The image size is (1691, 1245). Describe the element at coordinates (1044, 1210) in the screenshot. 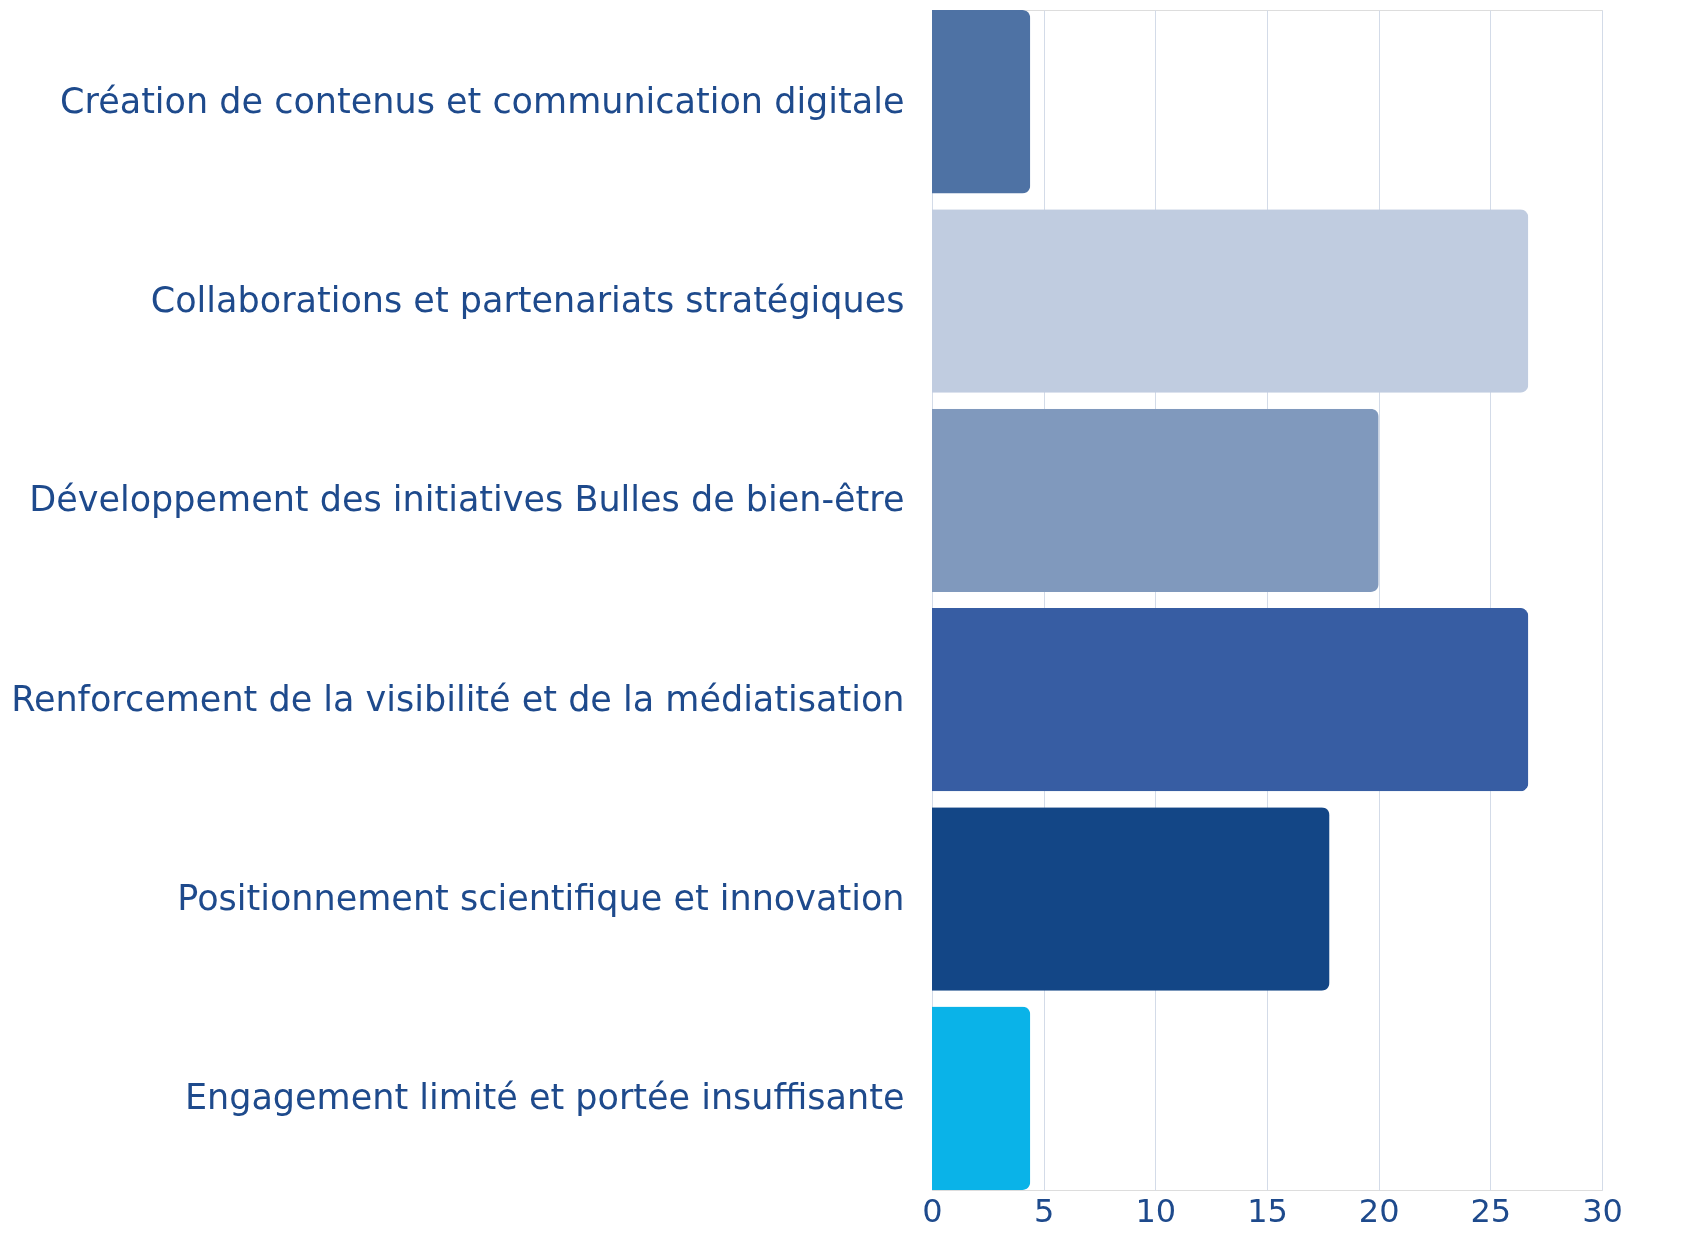

I see `x-tick-label: 5` at that location.